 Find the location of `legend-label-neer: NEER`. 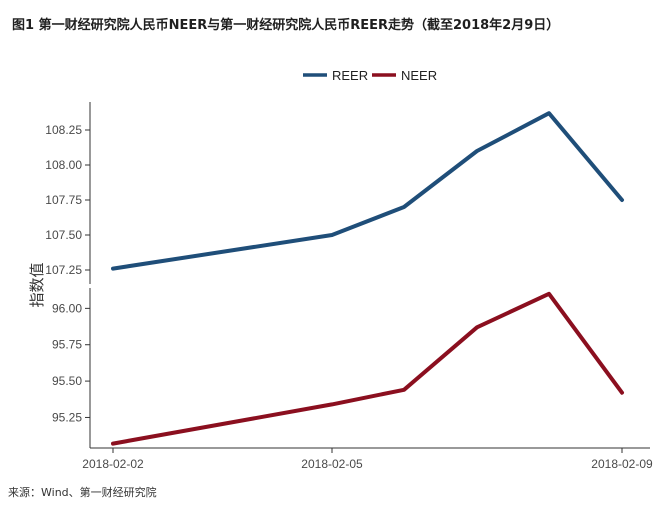

legend-label-neer: NEER is located at coordinates (419, 75).